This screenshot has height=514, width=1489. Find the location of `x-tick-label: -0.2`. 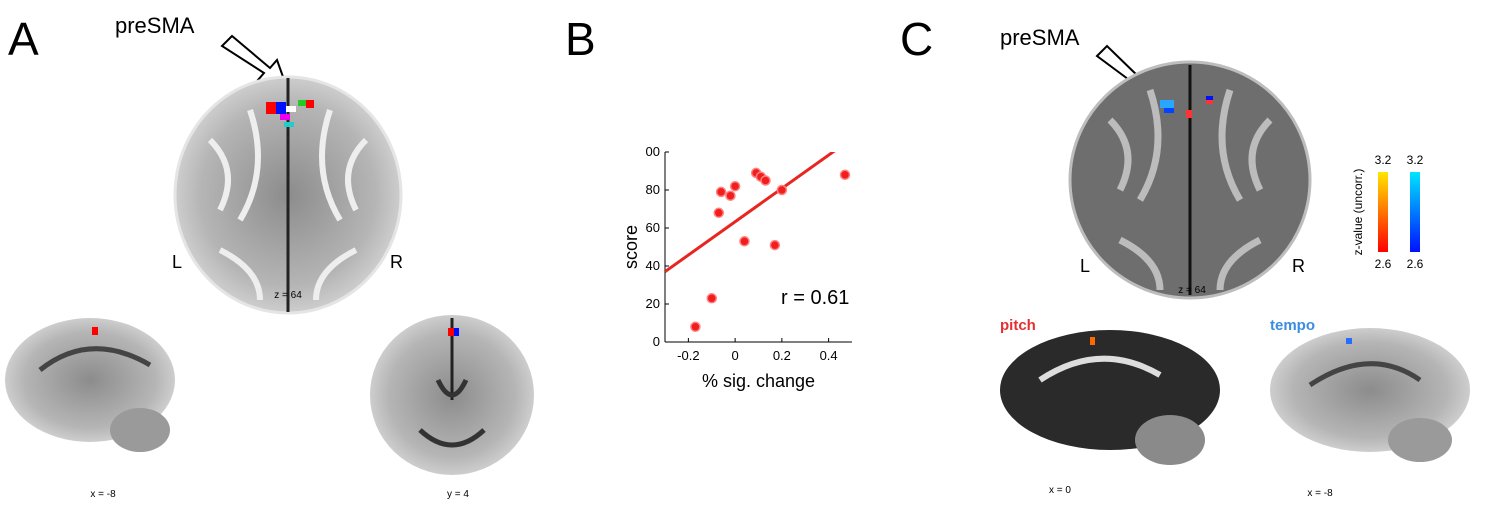

x-tick-label: -0.2 is located at coordinates (688, 355).